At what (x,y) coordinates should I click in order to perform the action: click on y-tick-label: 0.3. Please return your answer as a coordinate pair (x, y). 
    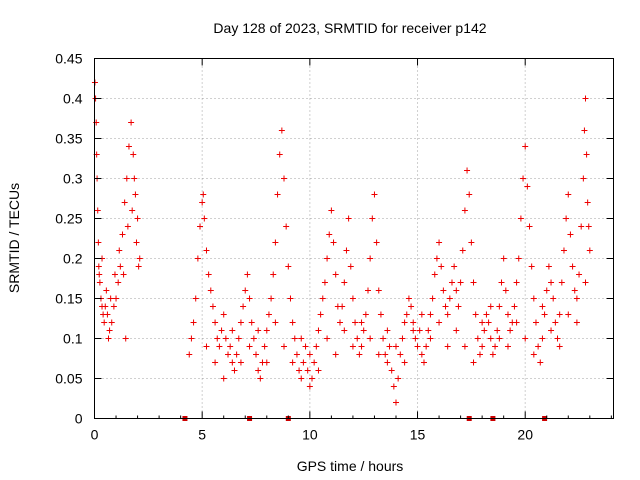
    Looking at the image, I should click on (73, 179).